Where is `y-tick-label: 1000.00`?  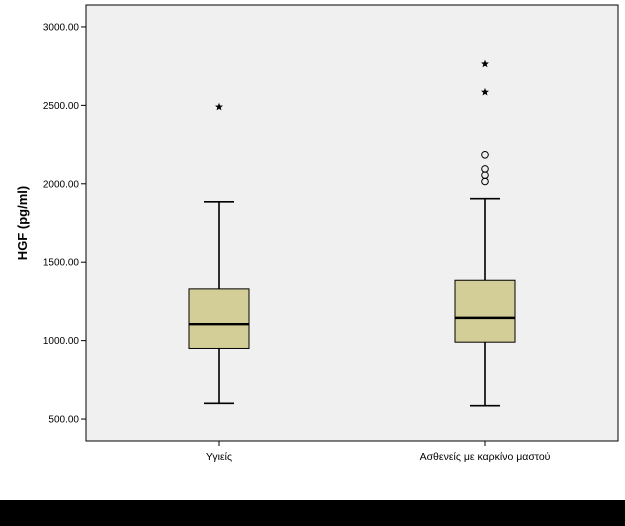
y-tick-label: 1000.00 is located at coordinates (61, 341).